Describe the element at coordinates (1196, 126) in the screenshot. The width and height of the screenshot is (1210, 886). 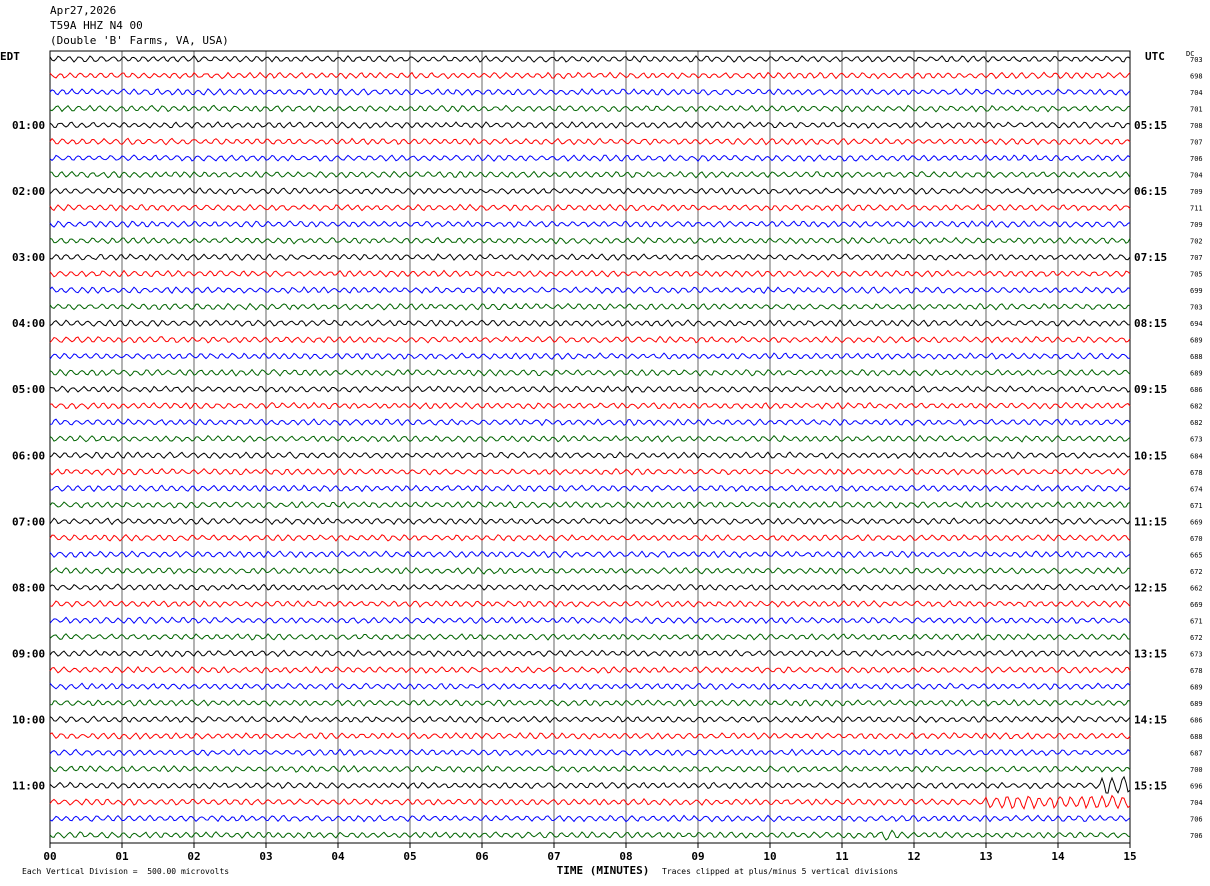
I see `dc-offset-label: 708` at that location.